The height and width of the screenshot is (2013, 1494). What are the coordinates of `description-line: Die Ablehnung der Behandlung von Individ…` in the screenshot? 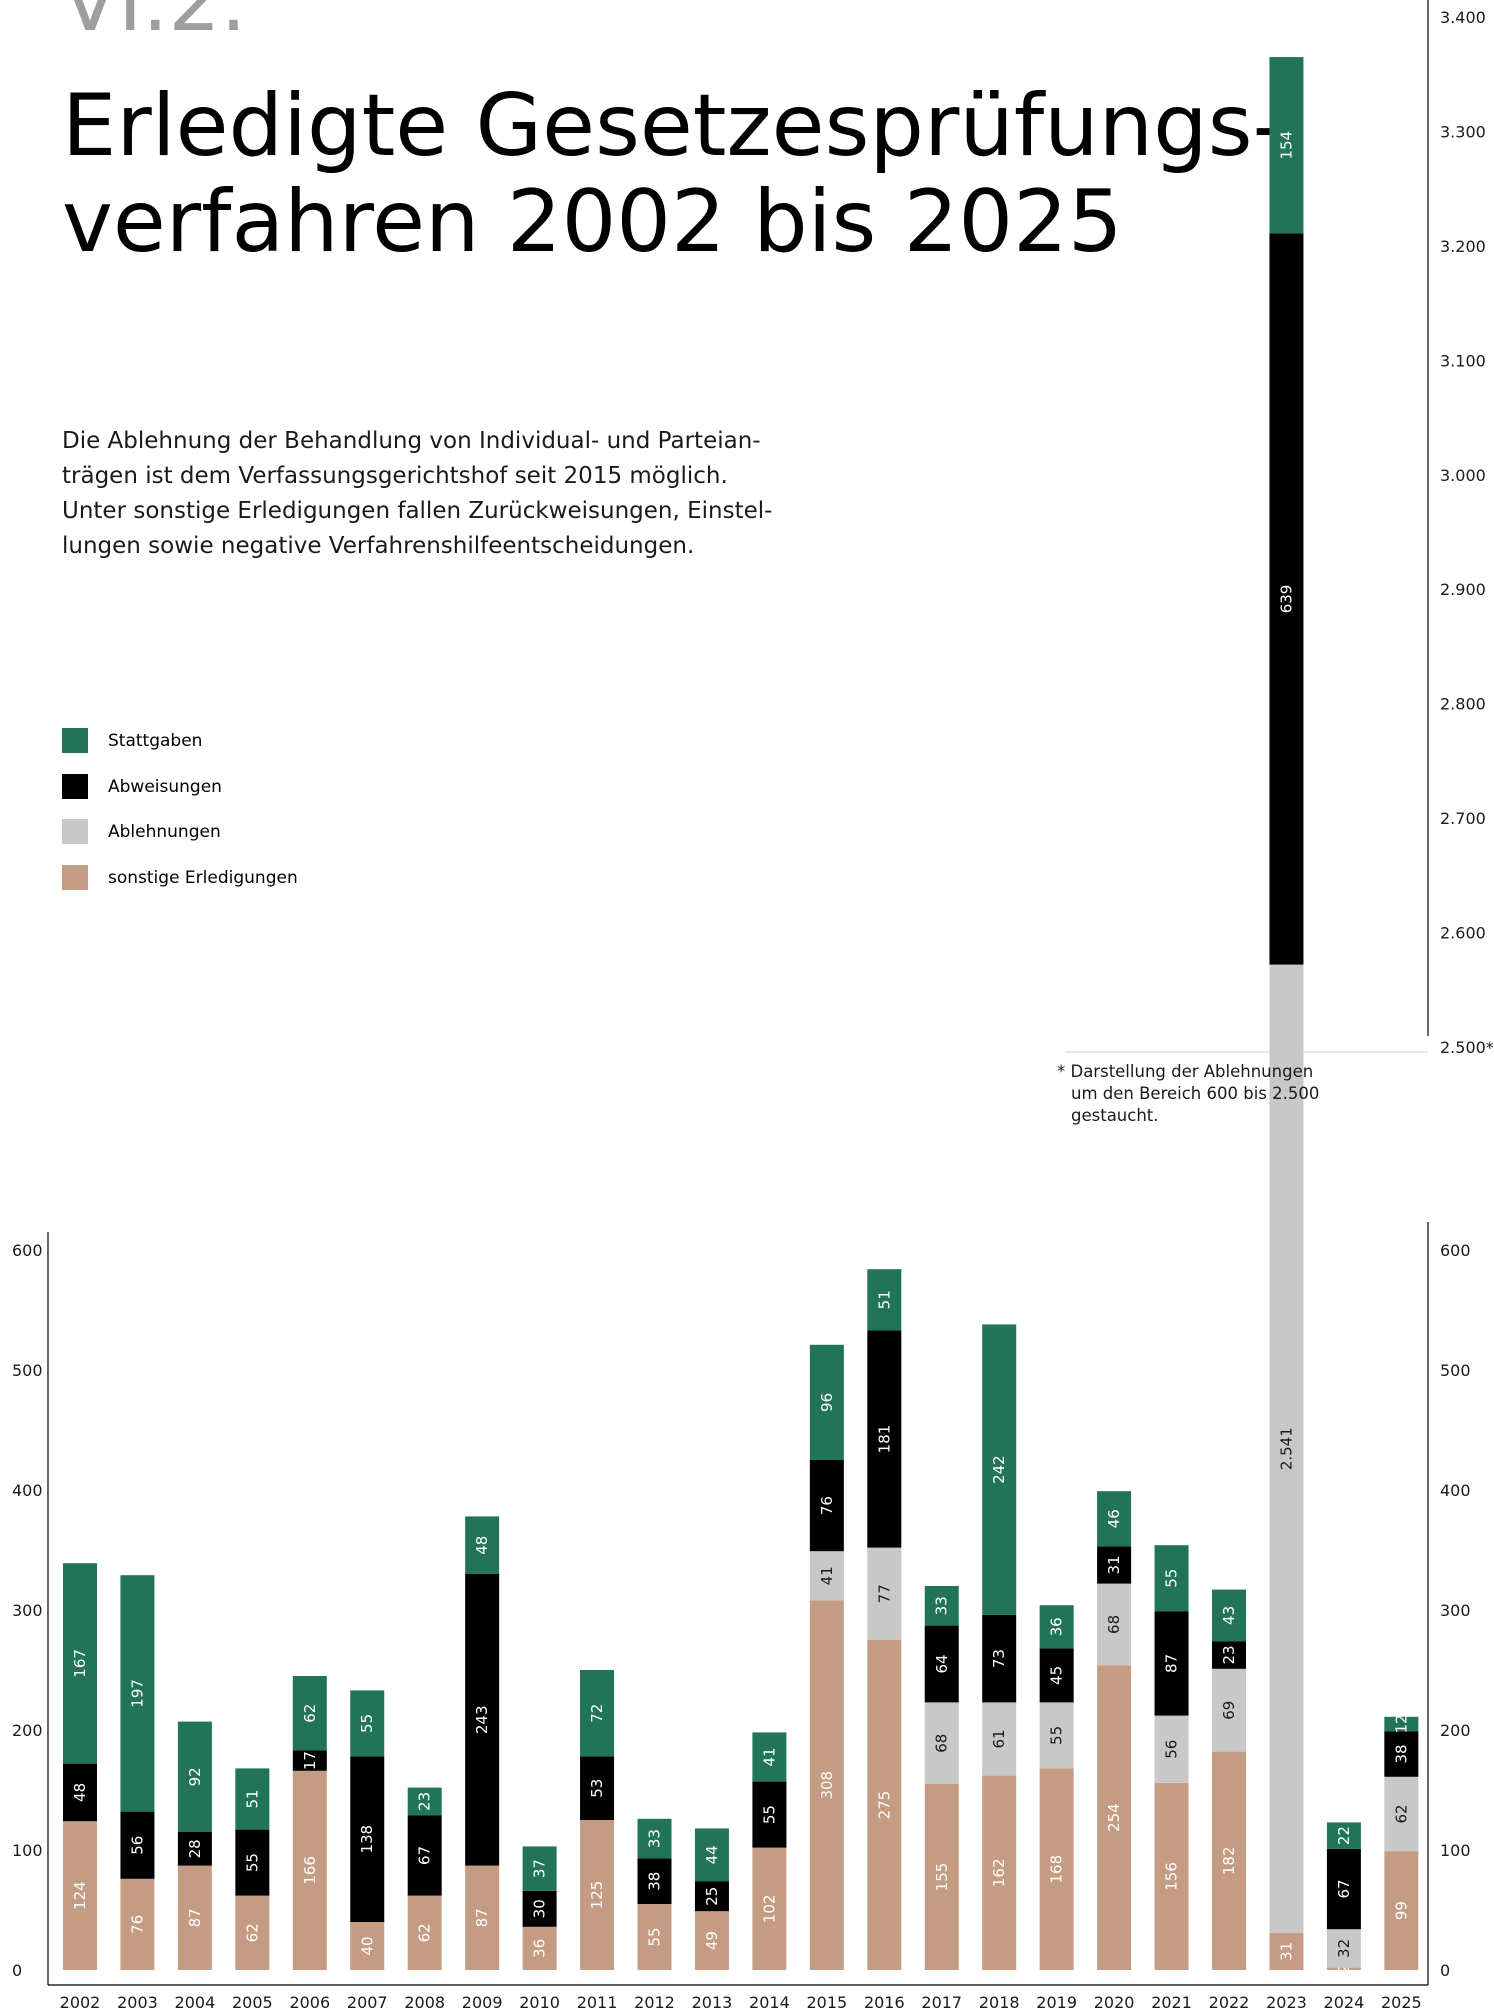 It's located at (411, 441).